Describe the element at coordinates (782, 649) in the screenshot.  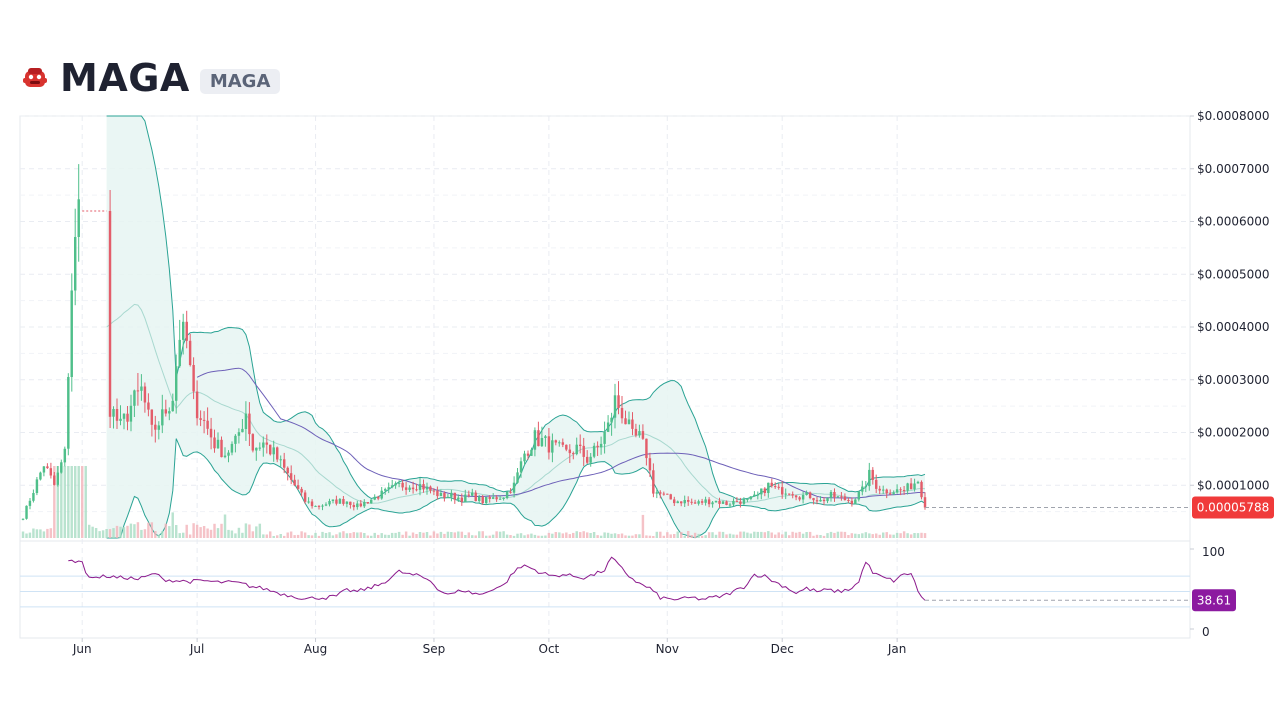
I see `month-label: Dec` at that location.